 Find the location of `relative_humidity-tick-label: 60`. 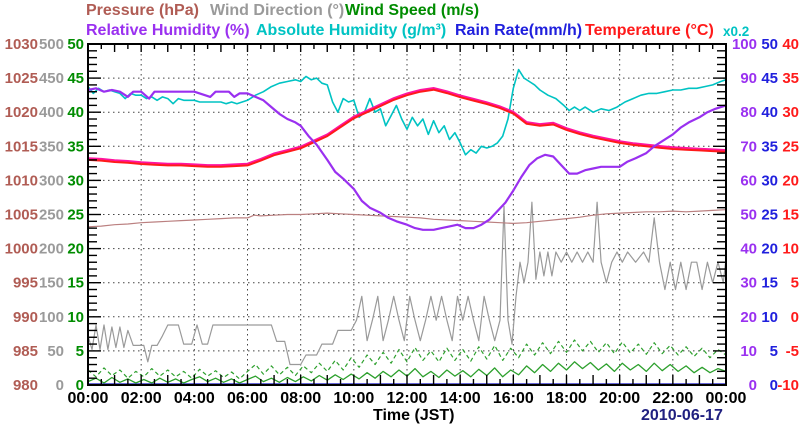

relative_humidity-tick-label: 60 is located at coordinates (748, 180).